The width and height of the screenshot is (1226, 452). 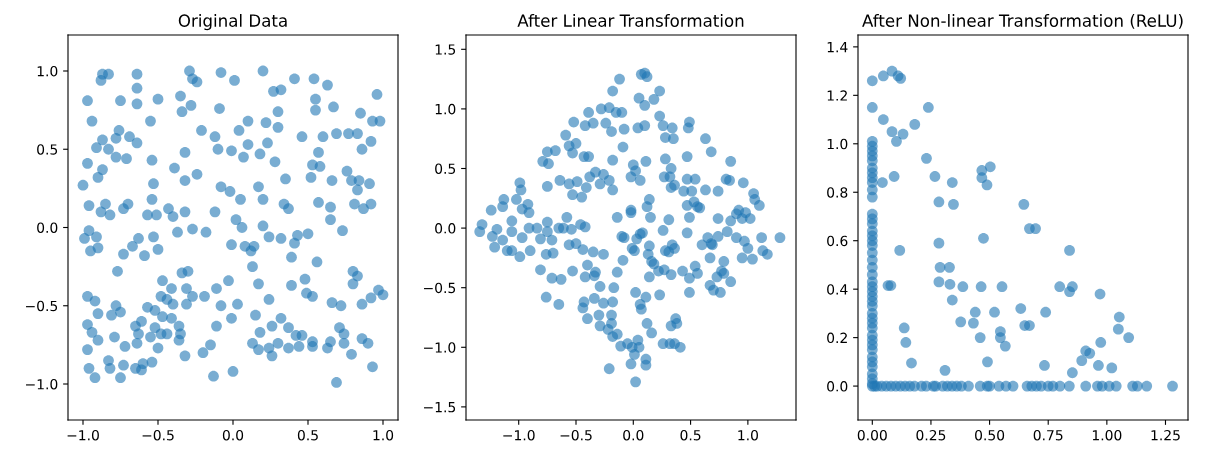 I want to click on x-tick-label: 1.25, so click(x=1165, y=435).